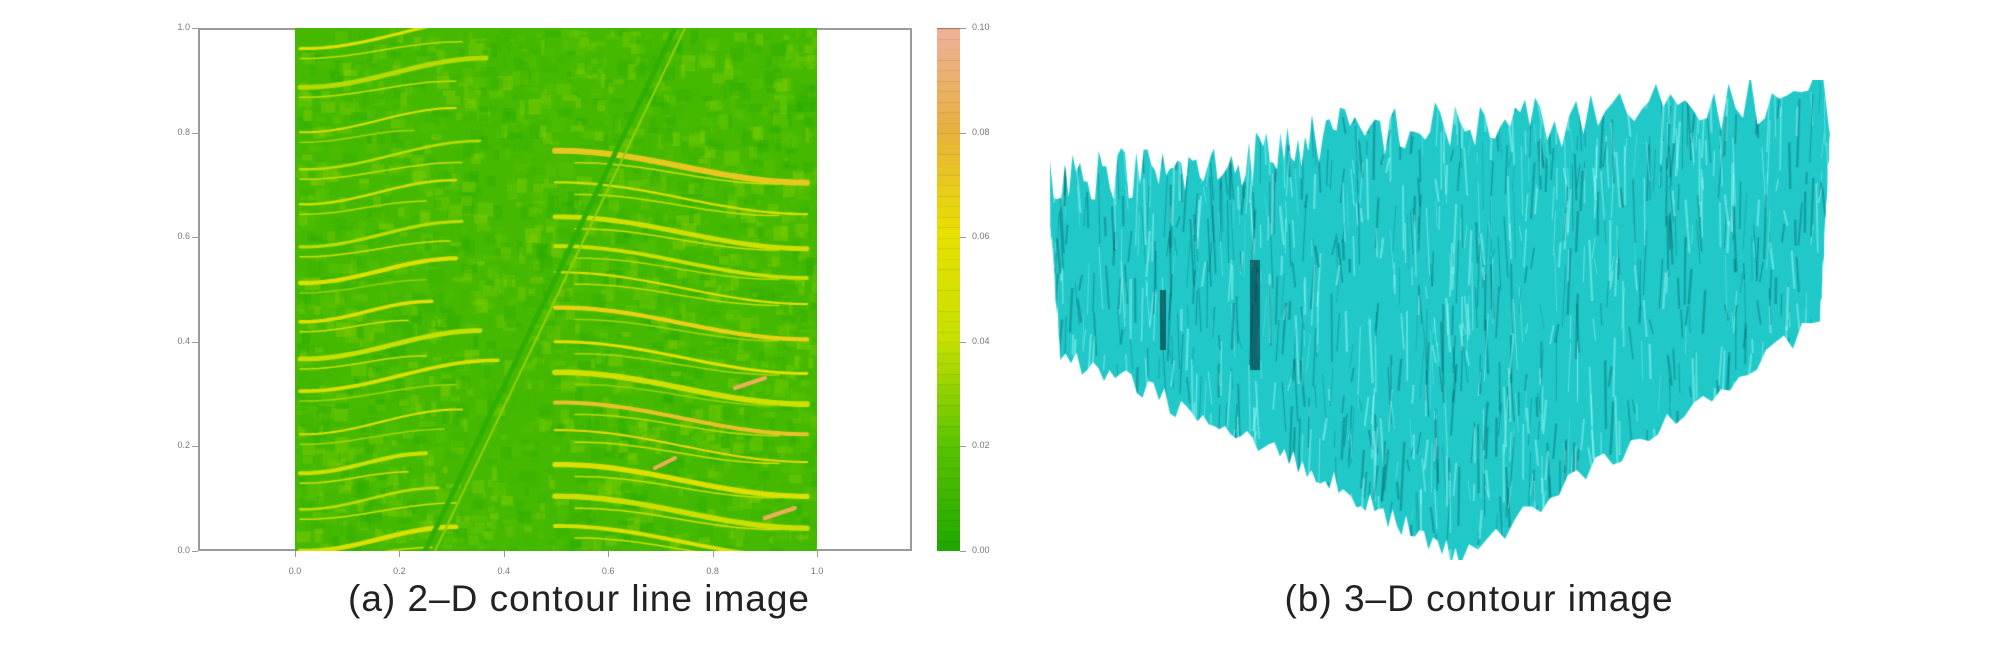  Describe the element at coordinates (183, 27) in the screenshot. I see `y-tick-label: 1.0` at that location.